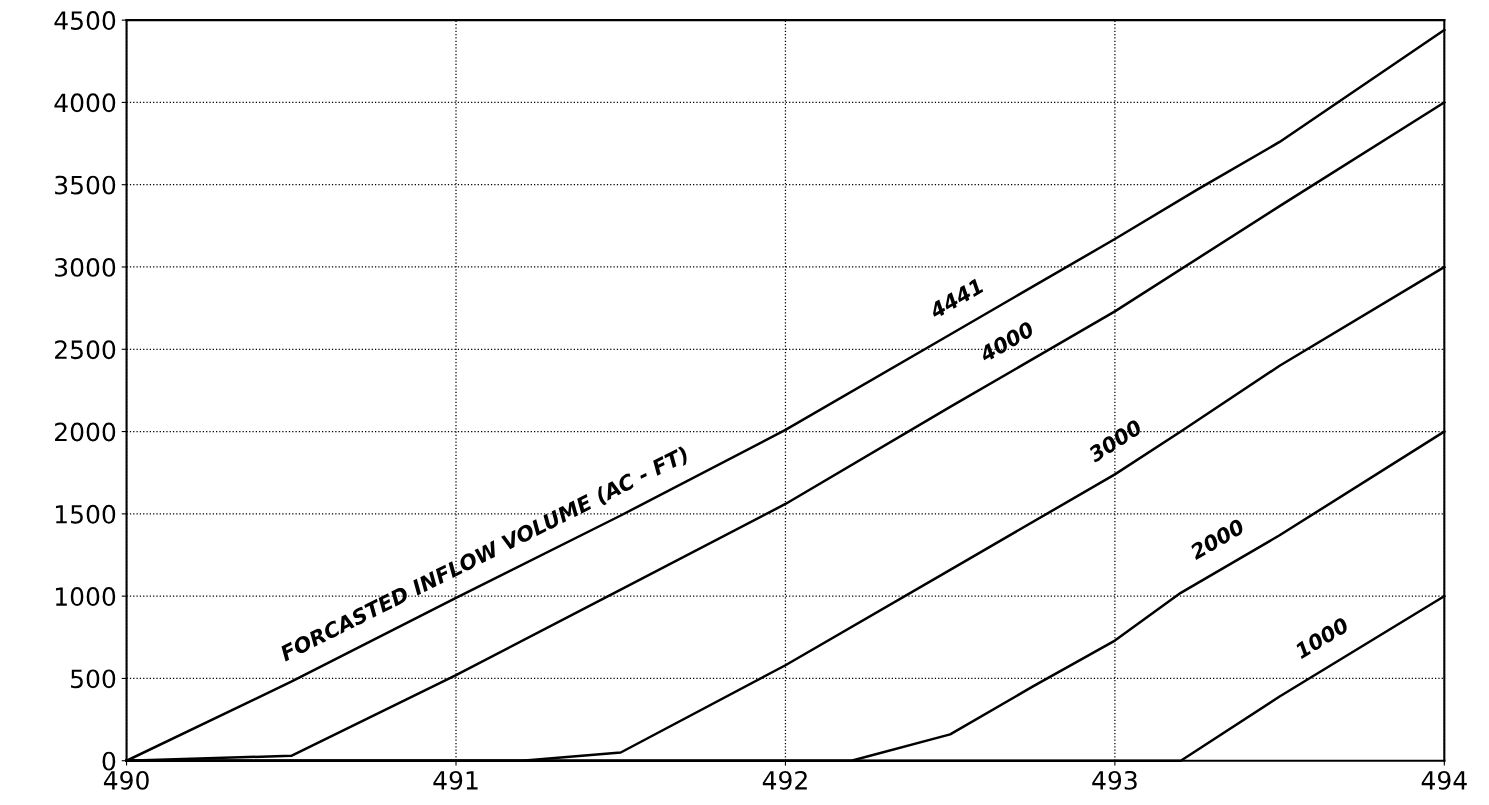 The image size is (1489, 805). What do you see at coordinates (85, 514) in the screenshot?
I see `y-tick-label: 1500` at bounding box center [85, 514].